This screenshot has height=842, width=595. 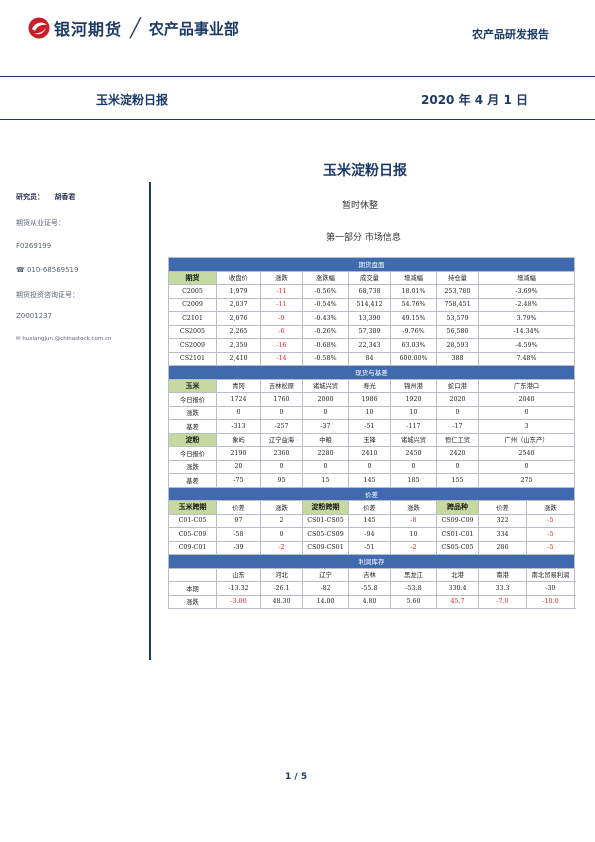 I want to click on table-cell: -313, so click(x=238, y=426).